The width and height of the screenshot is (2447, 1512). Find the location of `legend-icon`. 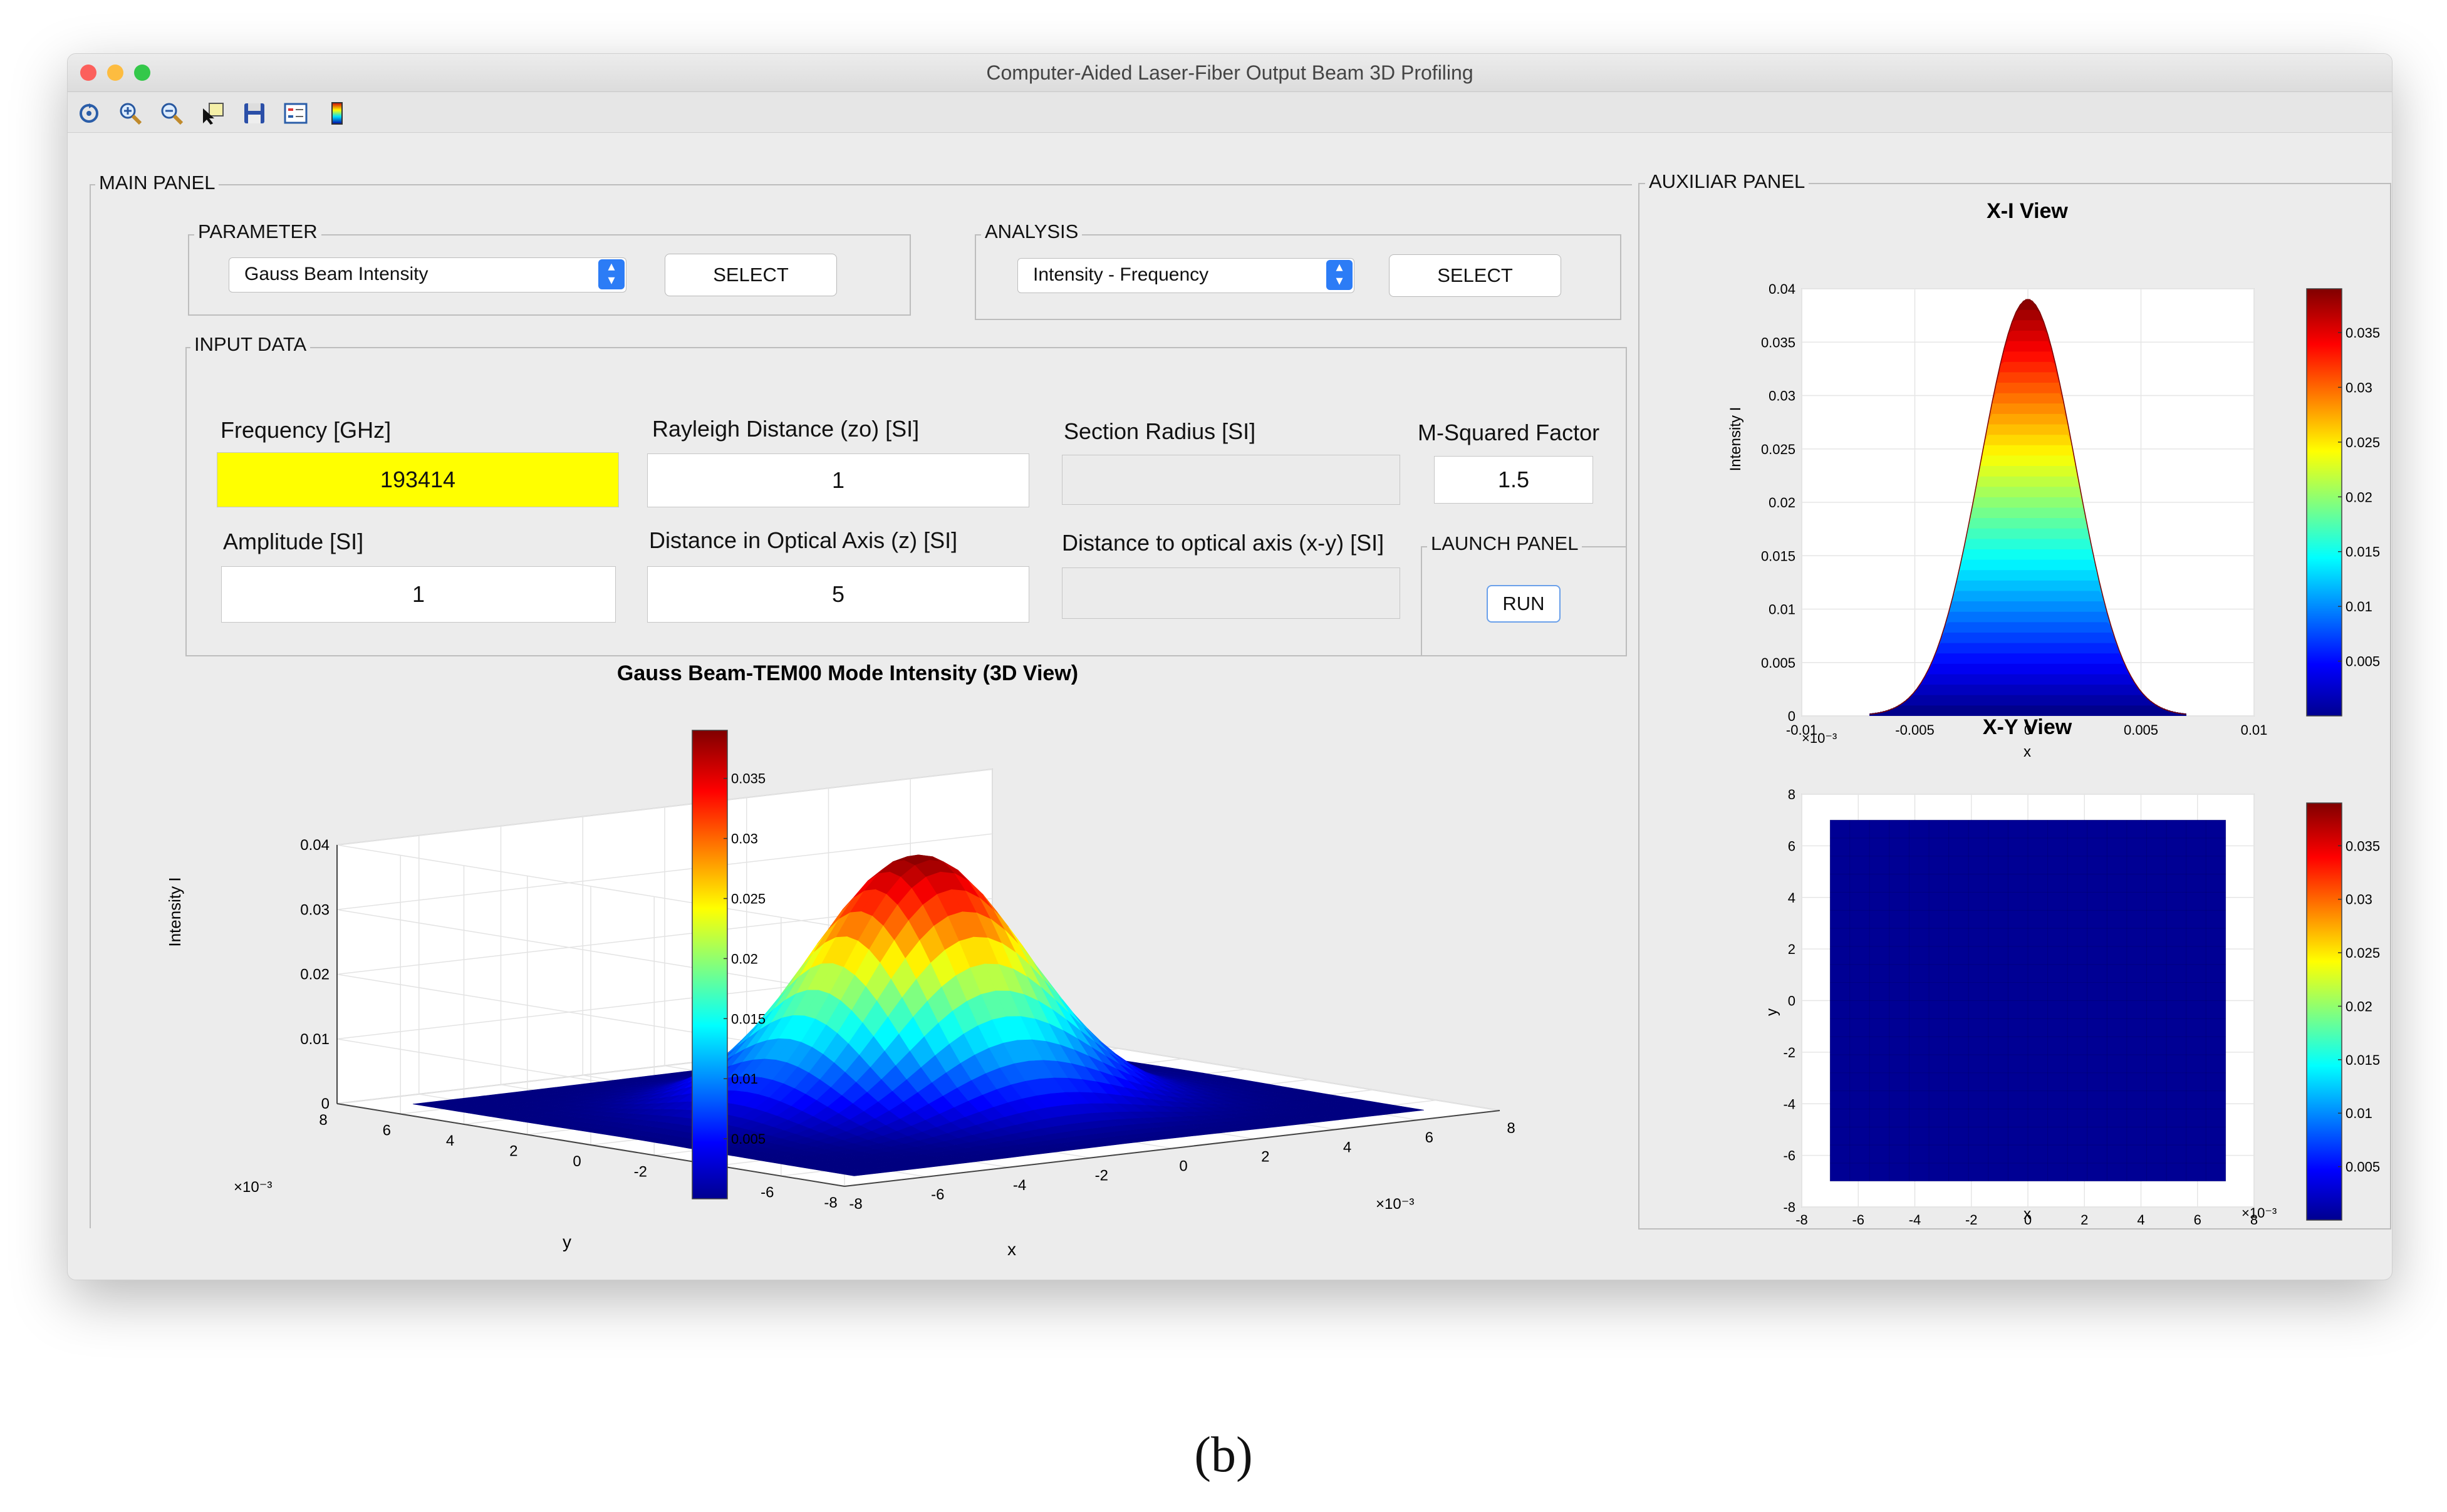

legend-icon is located at coordinates (295, 113).